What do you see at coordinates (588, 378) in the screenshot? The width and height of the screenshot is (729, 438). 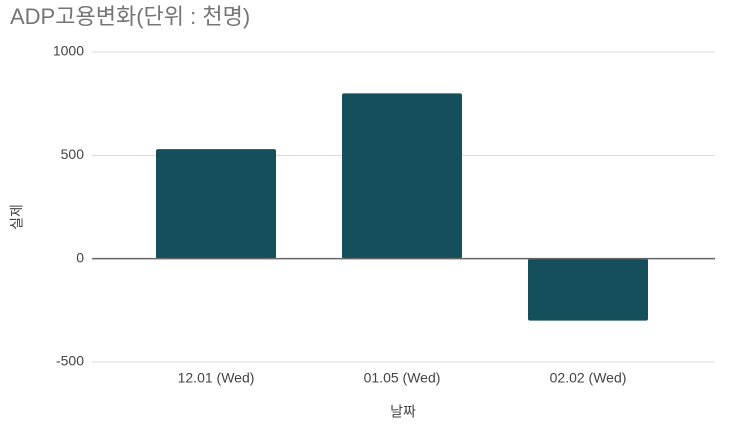 I see `x-tick-label: 02.02 (Wed)` at bounding box center [588, 378].